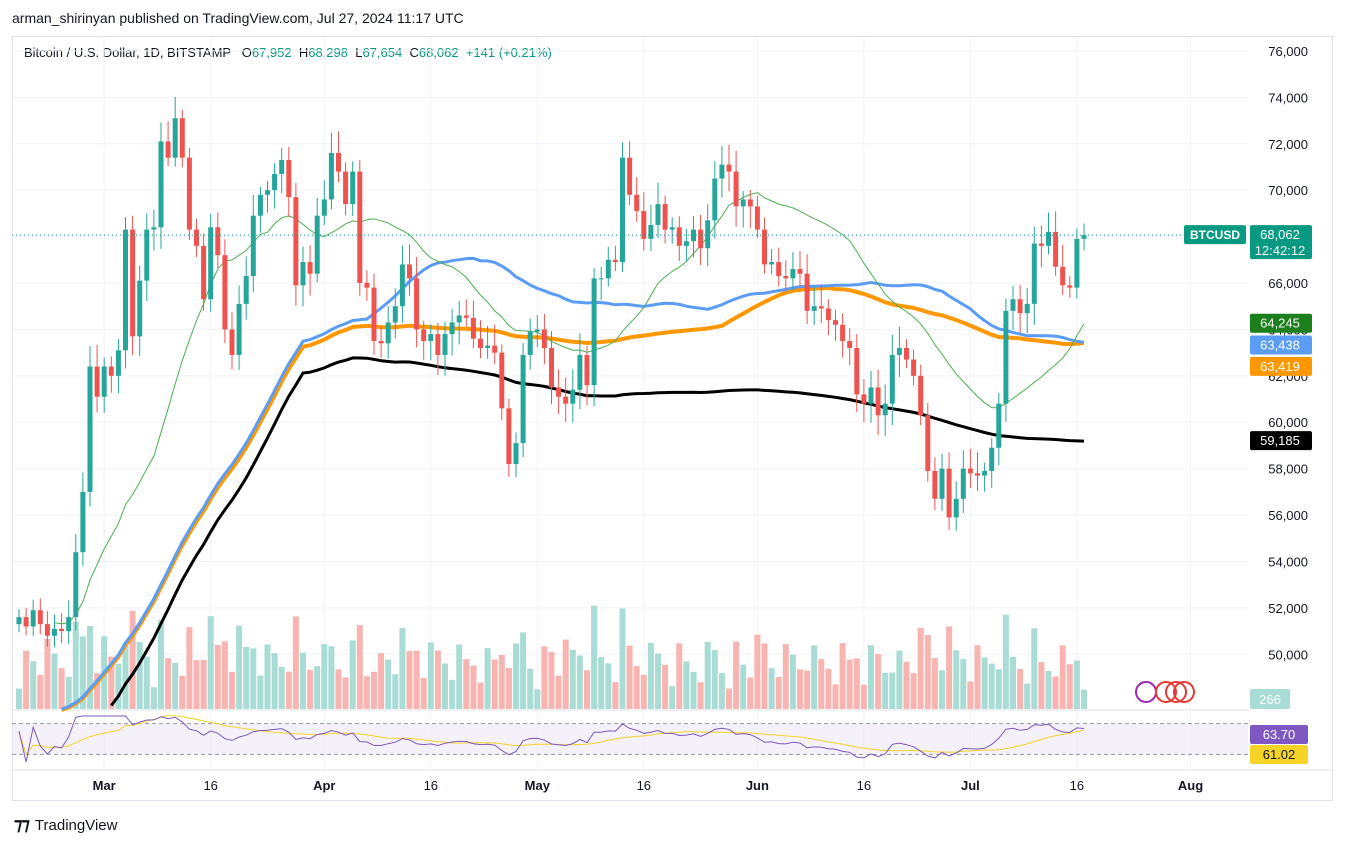  I want to click on symbol-tag: BTCUSD, so click(1215, 235).